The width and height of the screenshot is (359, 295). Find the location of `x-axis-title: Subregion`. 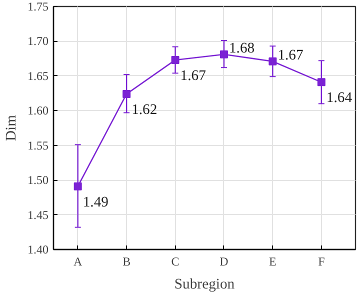

x-axis-title: Subregion is located at coordinates (205, 284).